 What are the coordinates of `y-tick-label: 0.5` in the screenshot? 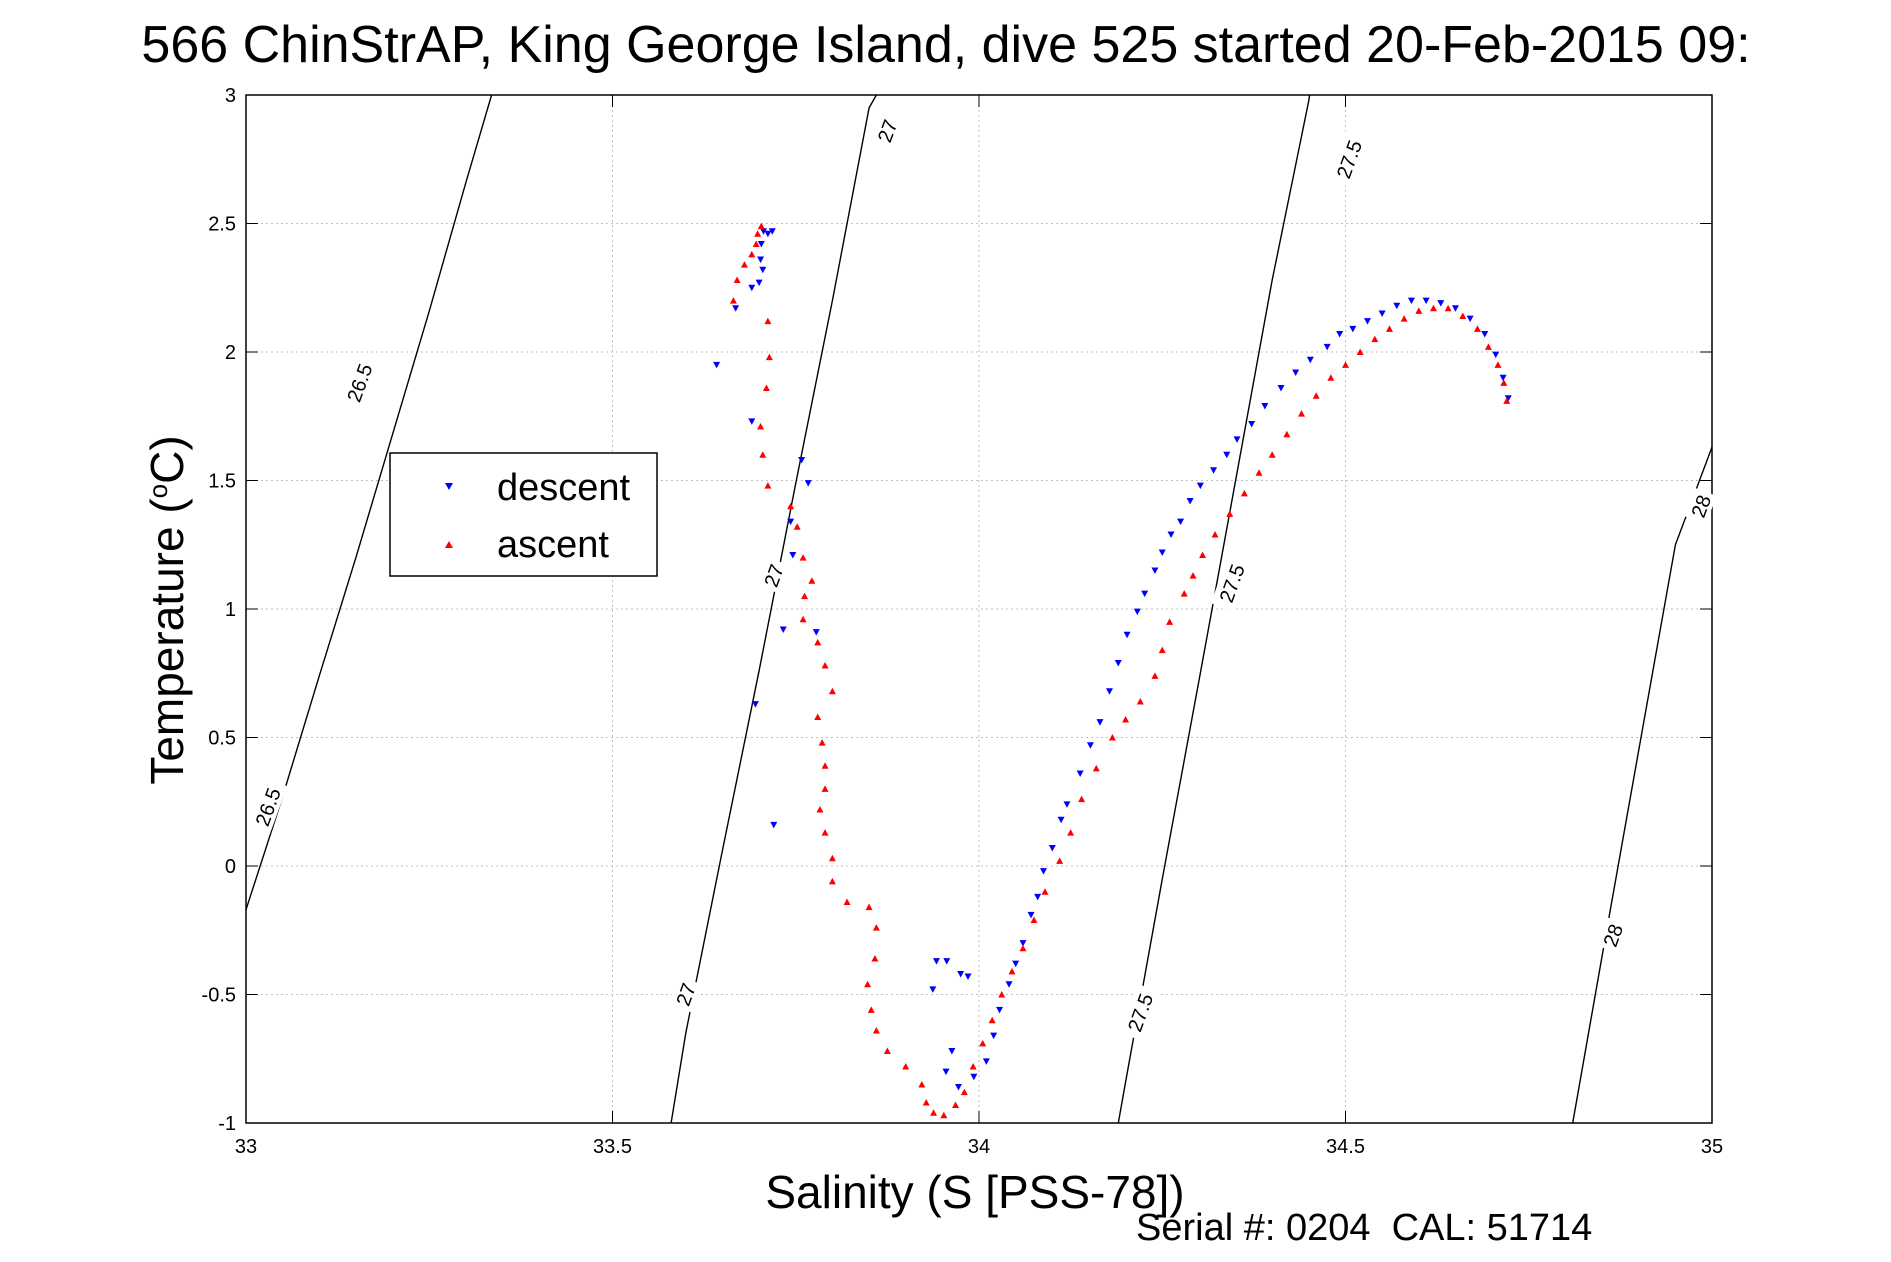 It's located at (222, 739).